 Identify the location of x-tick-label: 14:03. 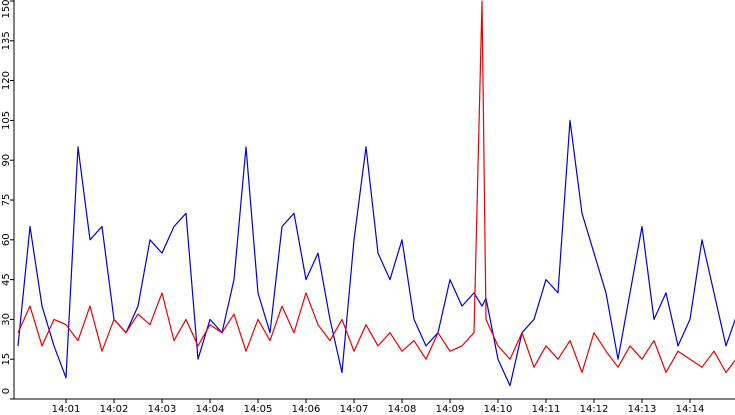
(162, 409).